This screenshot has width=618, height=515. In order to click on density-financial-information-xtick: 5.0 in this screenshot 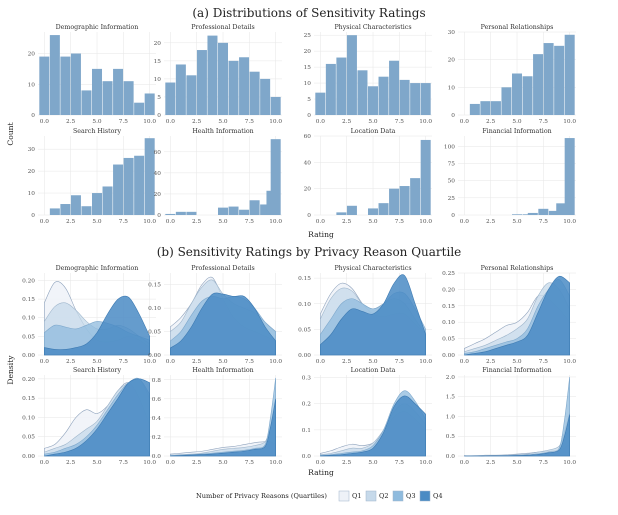, I will do `click(517, 463)`.